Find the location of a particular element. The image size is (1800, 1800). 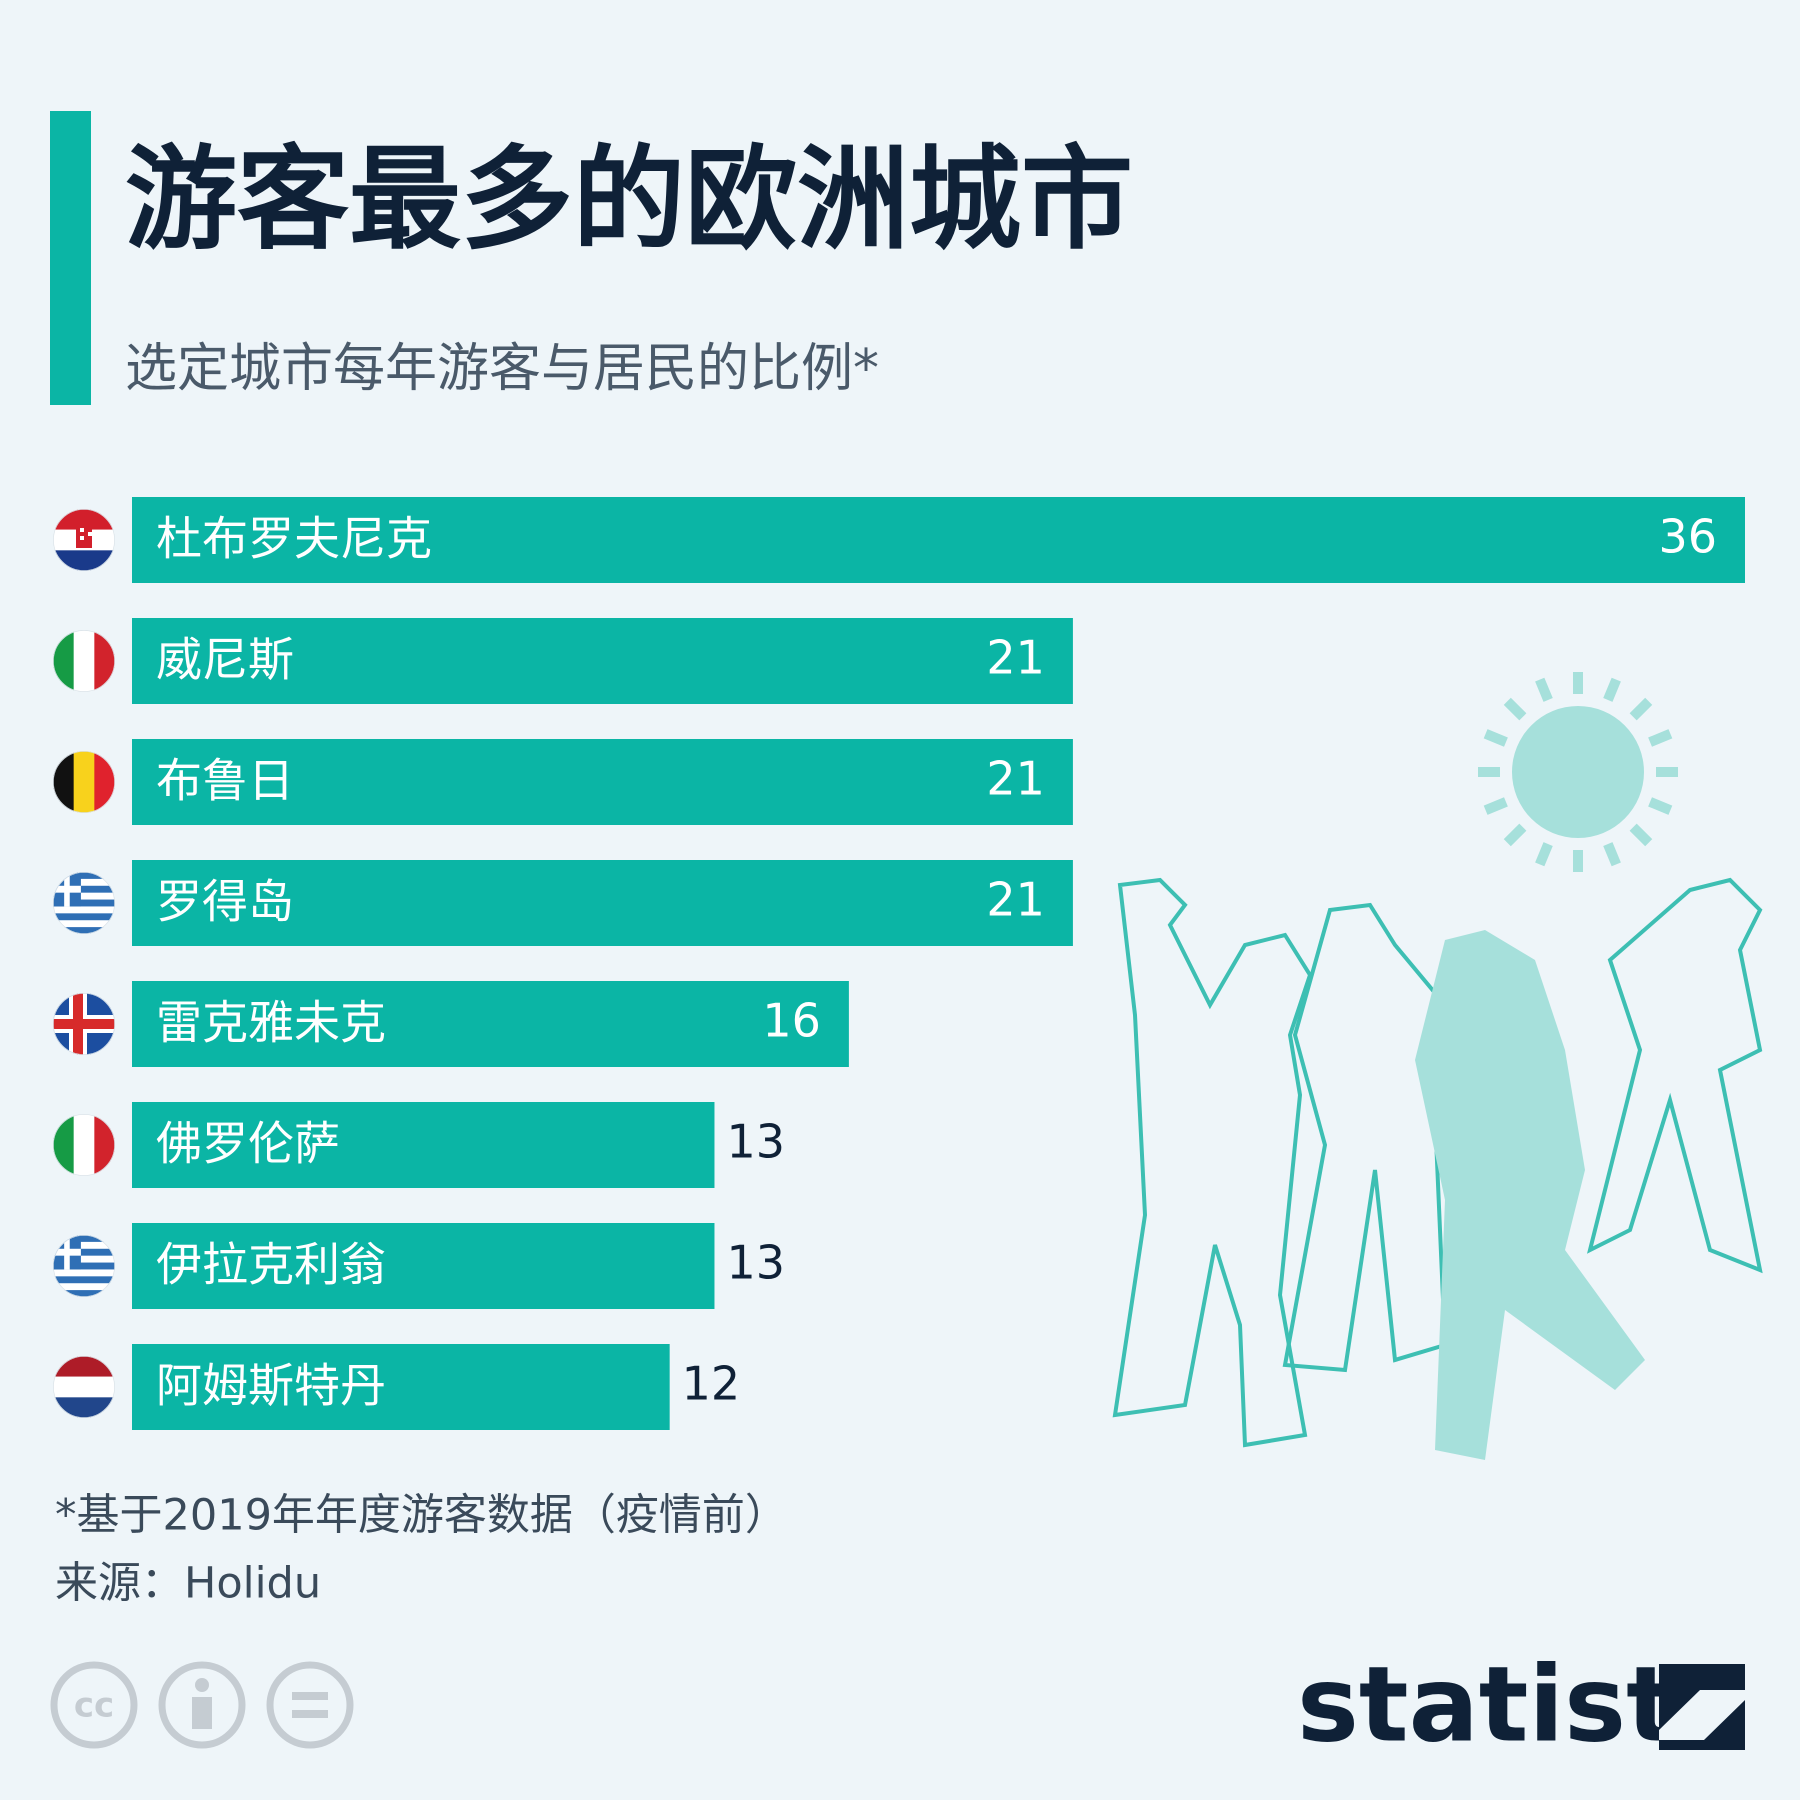

category-label: 布鲁日 is located at coordinates (225, 781).